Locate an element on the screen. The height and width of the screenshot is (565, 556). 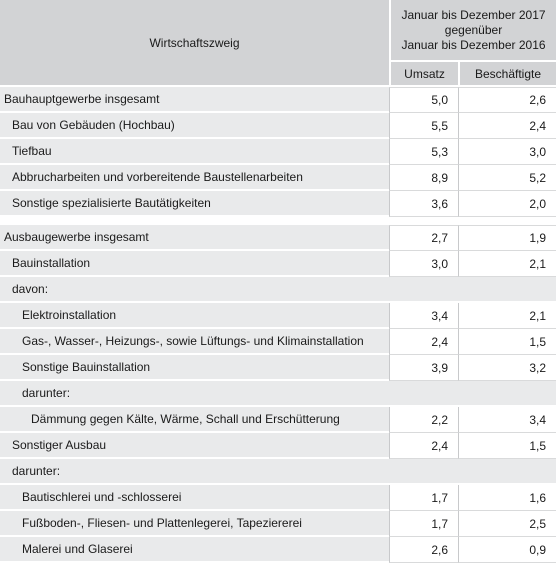
period-line-2: gegenüber is located at coordinates (473, 29).